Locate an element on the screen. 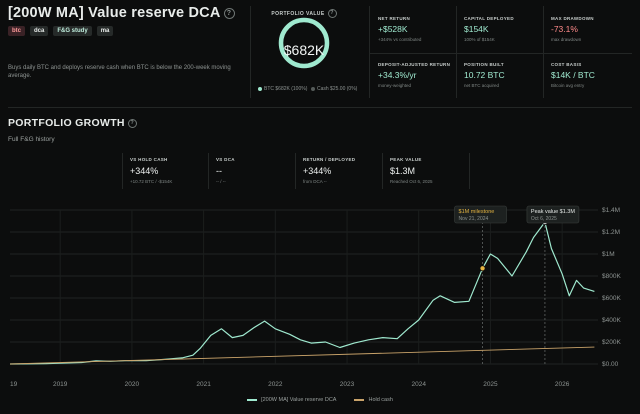 Image resolution: width=640 pixels, height=414 pixels. legend-item-strategy: [200W MA] Value reserve DCA is located at coordinates (291, 400).